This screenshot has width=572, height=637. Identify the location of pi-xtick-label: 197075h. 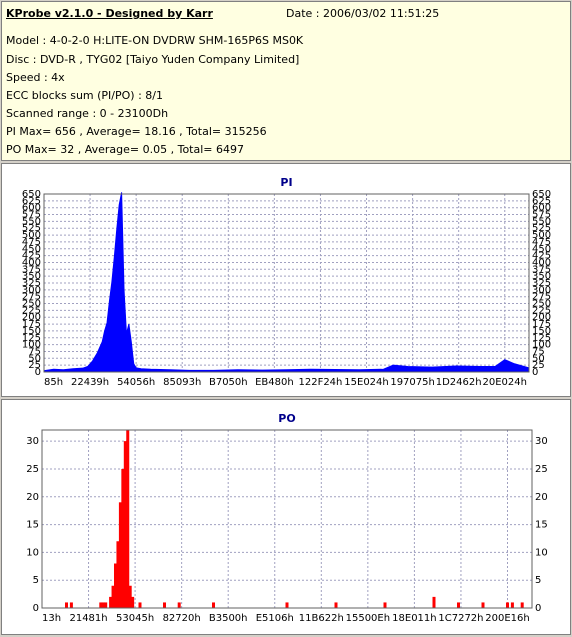
(412, 382).